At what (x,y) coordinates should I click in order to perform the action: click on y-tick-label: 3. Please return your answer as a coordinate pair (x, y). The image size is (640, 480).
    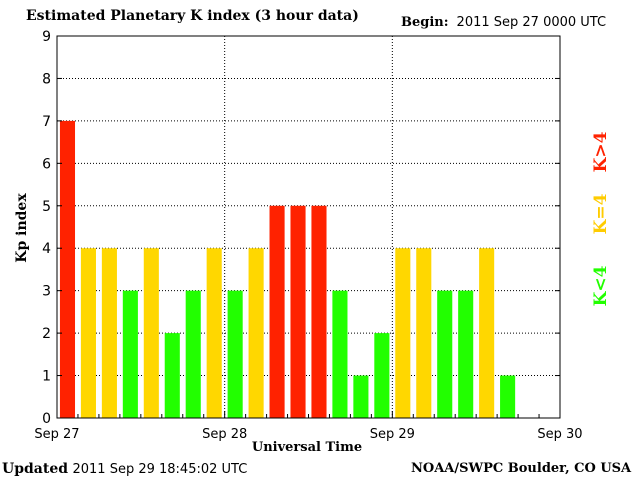
    Looking at the image, I should click on (46, 292).